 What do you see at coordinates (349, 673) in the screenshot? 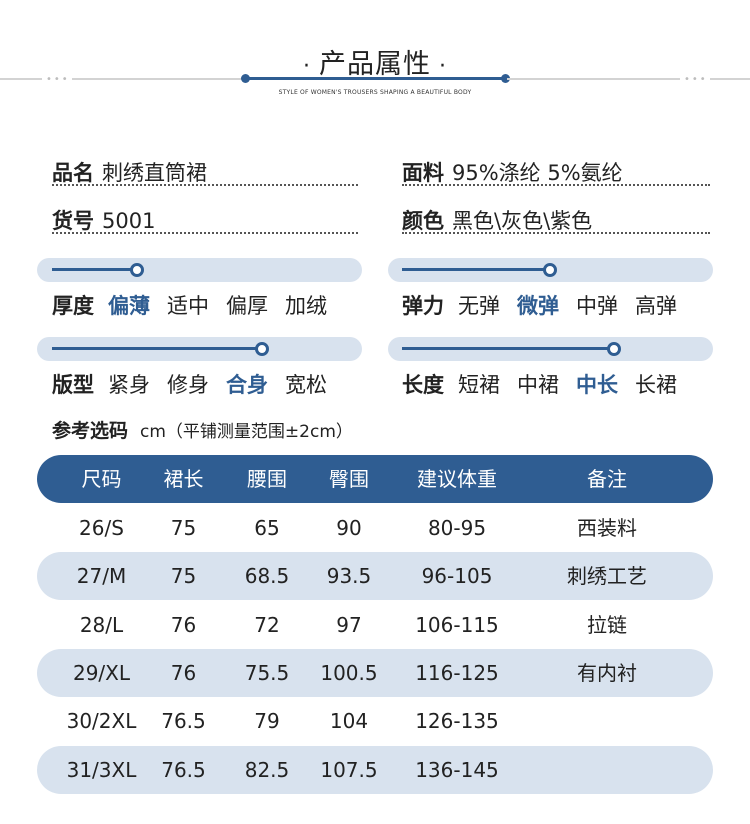
I see `hip-cell: 100.5` at bounding box center [349, 673].